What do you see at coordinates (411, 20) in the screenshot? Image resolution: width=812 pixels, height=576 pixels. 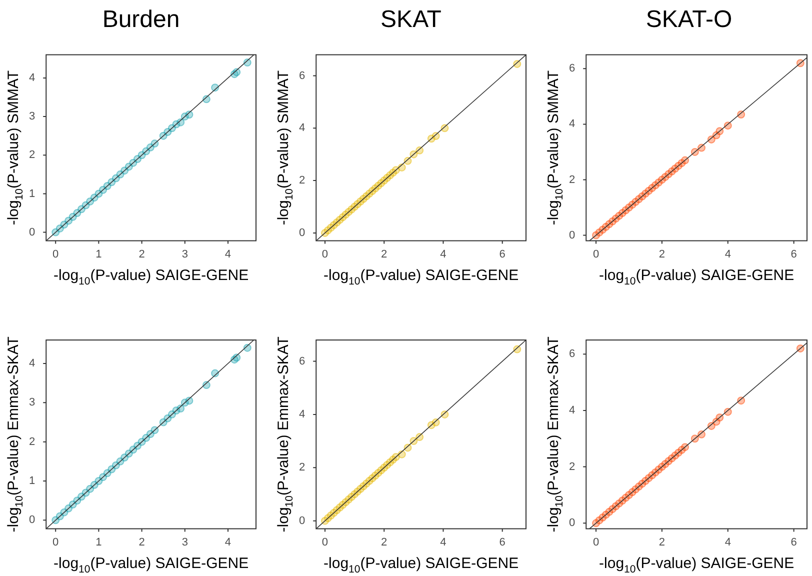 I see `chart-title: SKAT` at bounding box center [411, 20].